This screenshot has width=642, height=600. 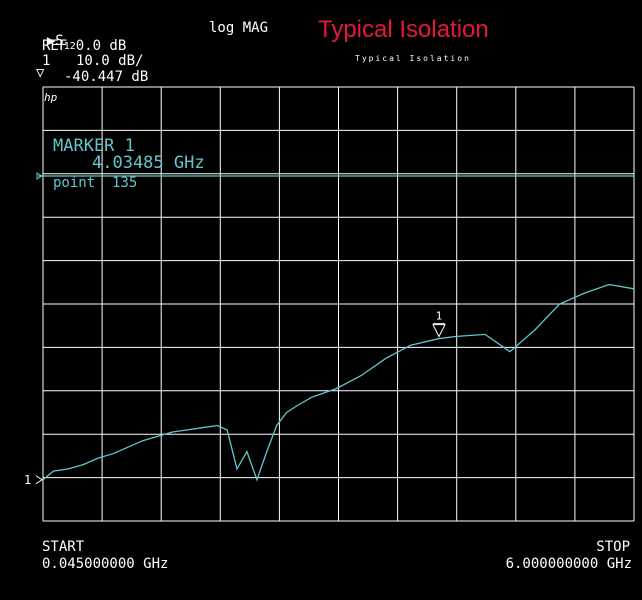 I want to click on start-value: 0.045000000 GHz, so click(x=105, y=564).